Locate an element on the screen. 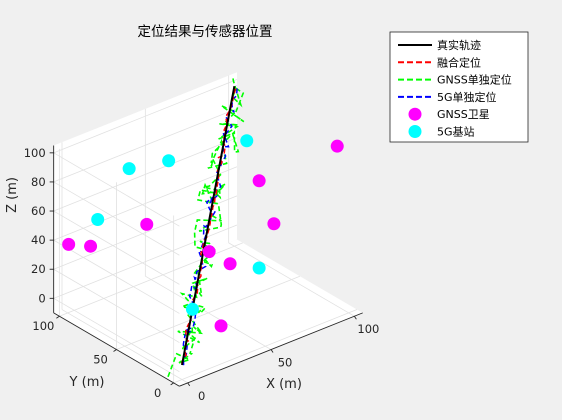 The image size is (562, 420). z-axis-label: Z (m) is located at coordinates (12, 195).